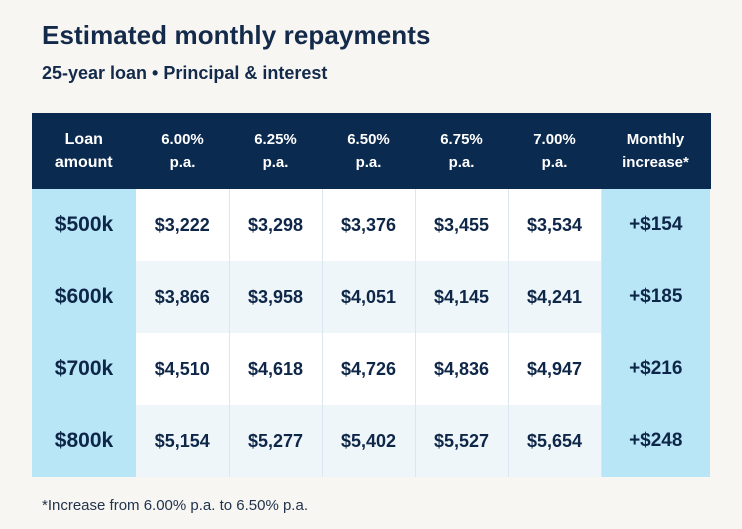 The image size is (742, 529). I want to click on repayment-cell: $4,145, so click(462, 297).